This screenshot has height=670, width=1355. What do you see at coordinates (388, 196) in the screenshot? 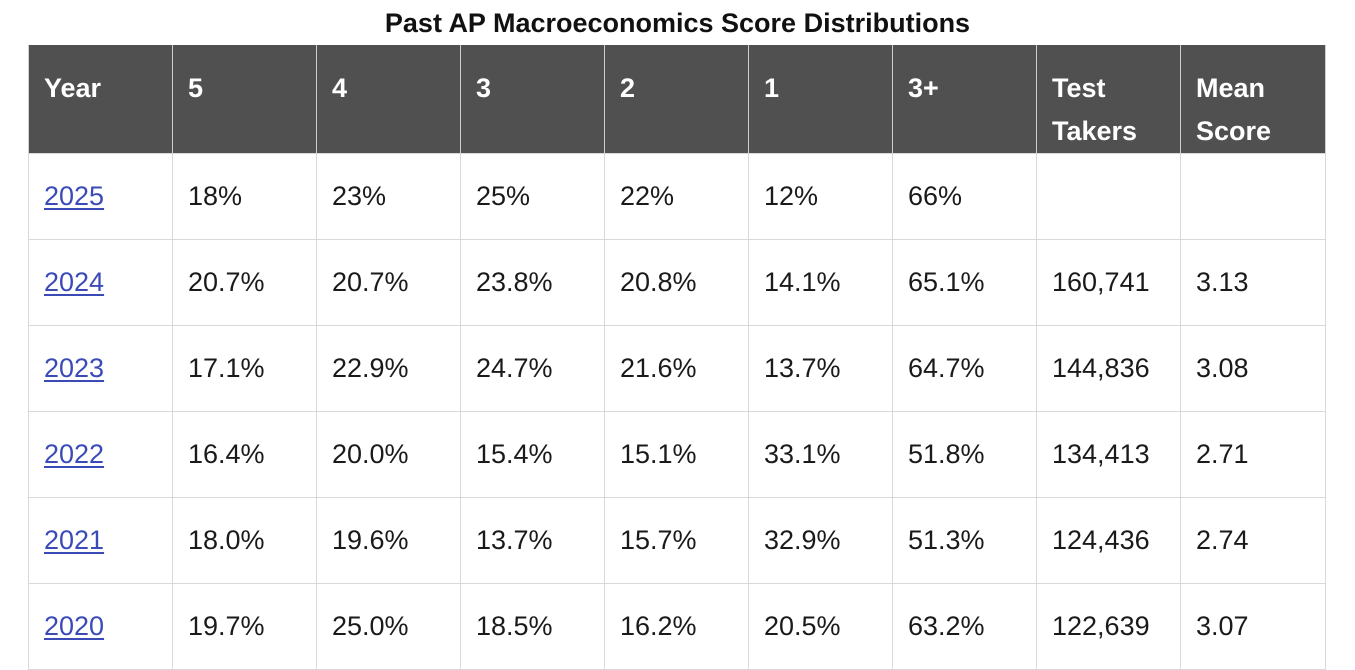
I see `score-4-cell: 23%` at bounding box center [388, 196].